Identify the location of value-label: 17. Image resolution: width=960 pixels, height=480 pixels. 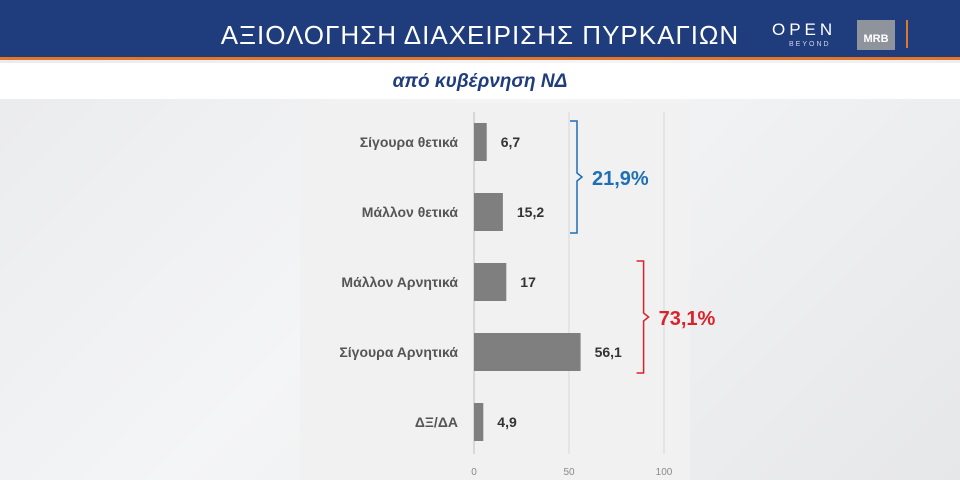
(528, 282).